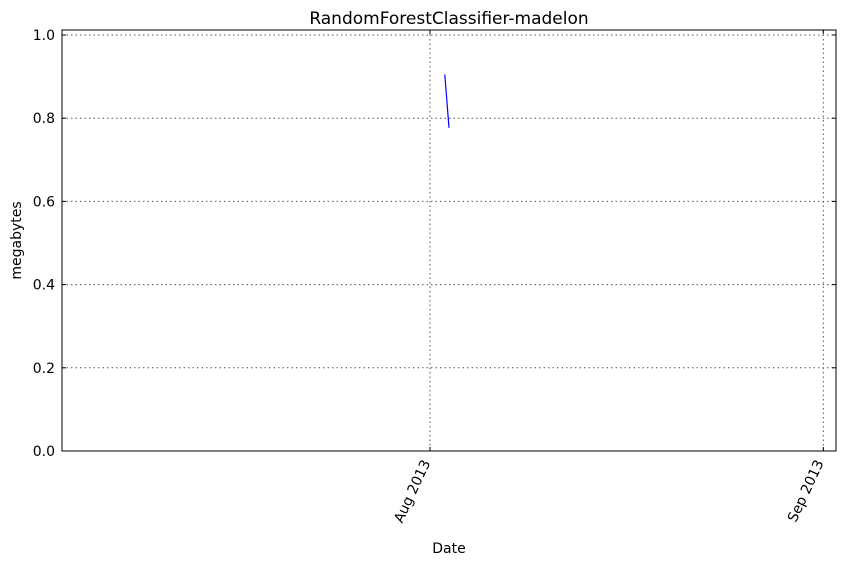 The width and height of the screenshot is (846, 564). I want to click on series-line, so click(447, 101).